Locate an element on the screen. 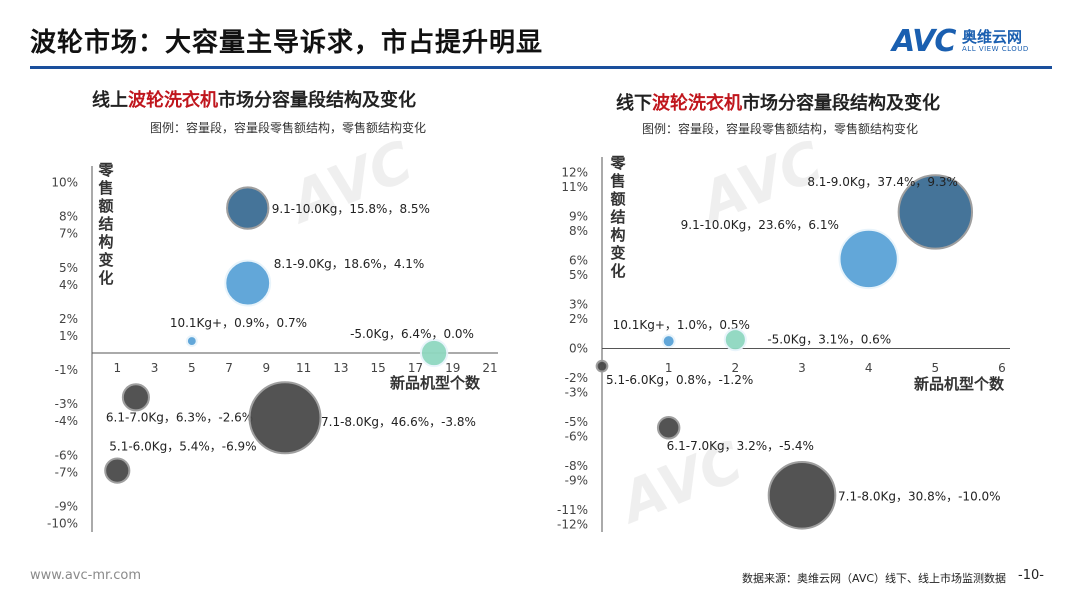 This screenshot has width=1080, height=608. y-tick-label: 10% is located at coordinates (64, 183).